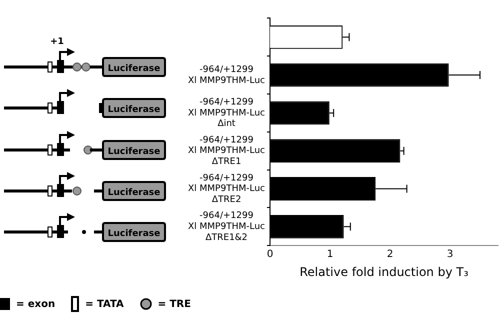 The image size is (500, 328). Describe the element at coordinates (174, 304) in the screenshot. I see `text: = TRE` at that location.